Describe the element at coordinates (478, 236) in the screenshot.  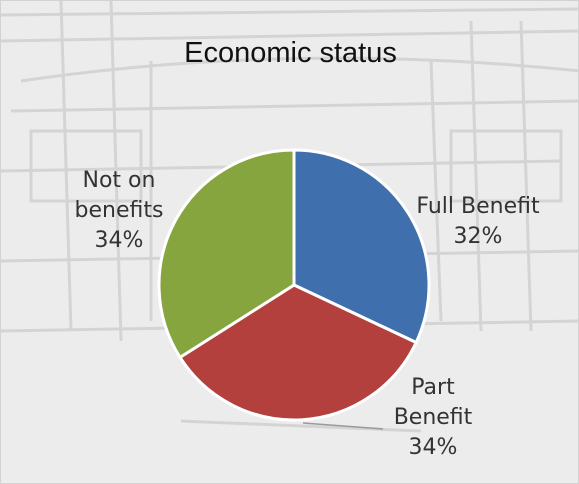
I see `slice-label-line: 32%` at that location.